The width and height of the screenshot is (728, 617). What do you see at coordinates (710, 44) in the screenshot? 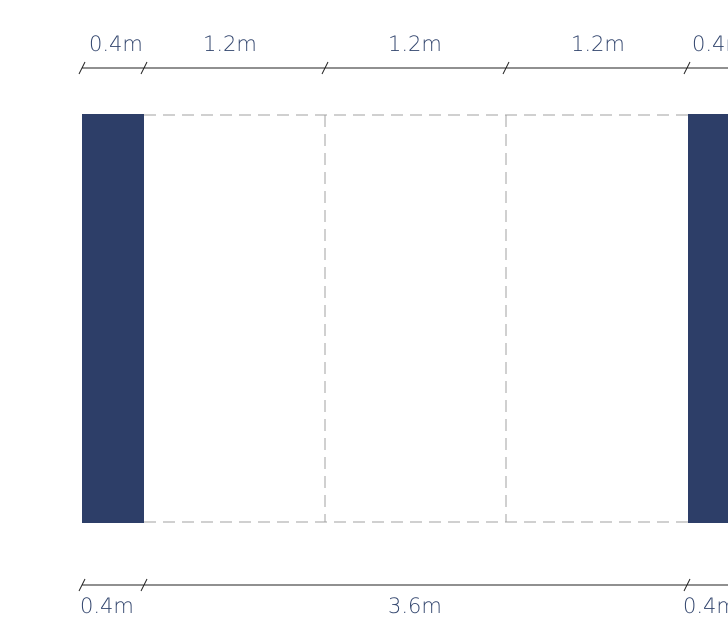
I see `top-label-right-wall: 0.4m` at bounding box center [710, 44].